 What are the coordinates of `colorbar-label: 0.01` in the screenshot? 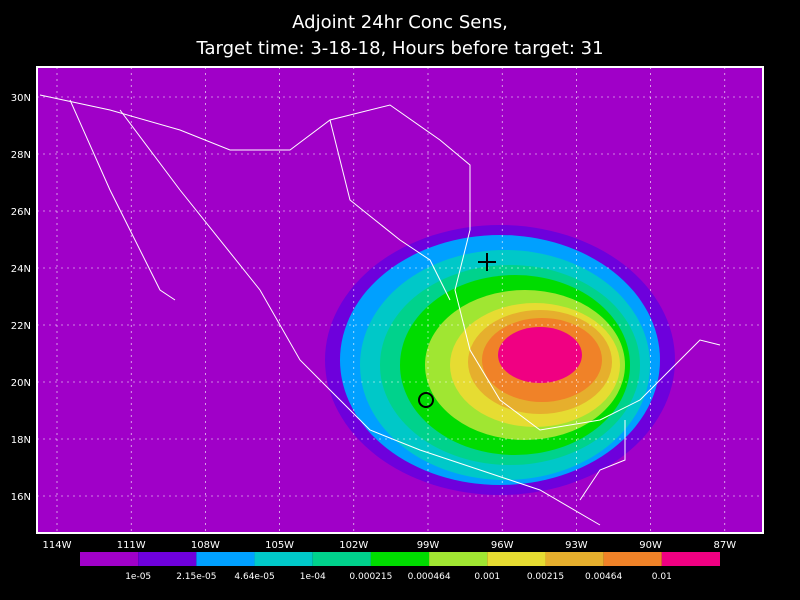 It's located at (662, 577).